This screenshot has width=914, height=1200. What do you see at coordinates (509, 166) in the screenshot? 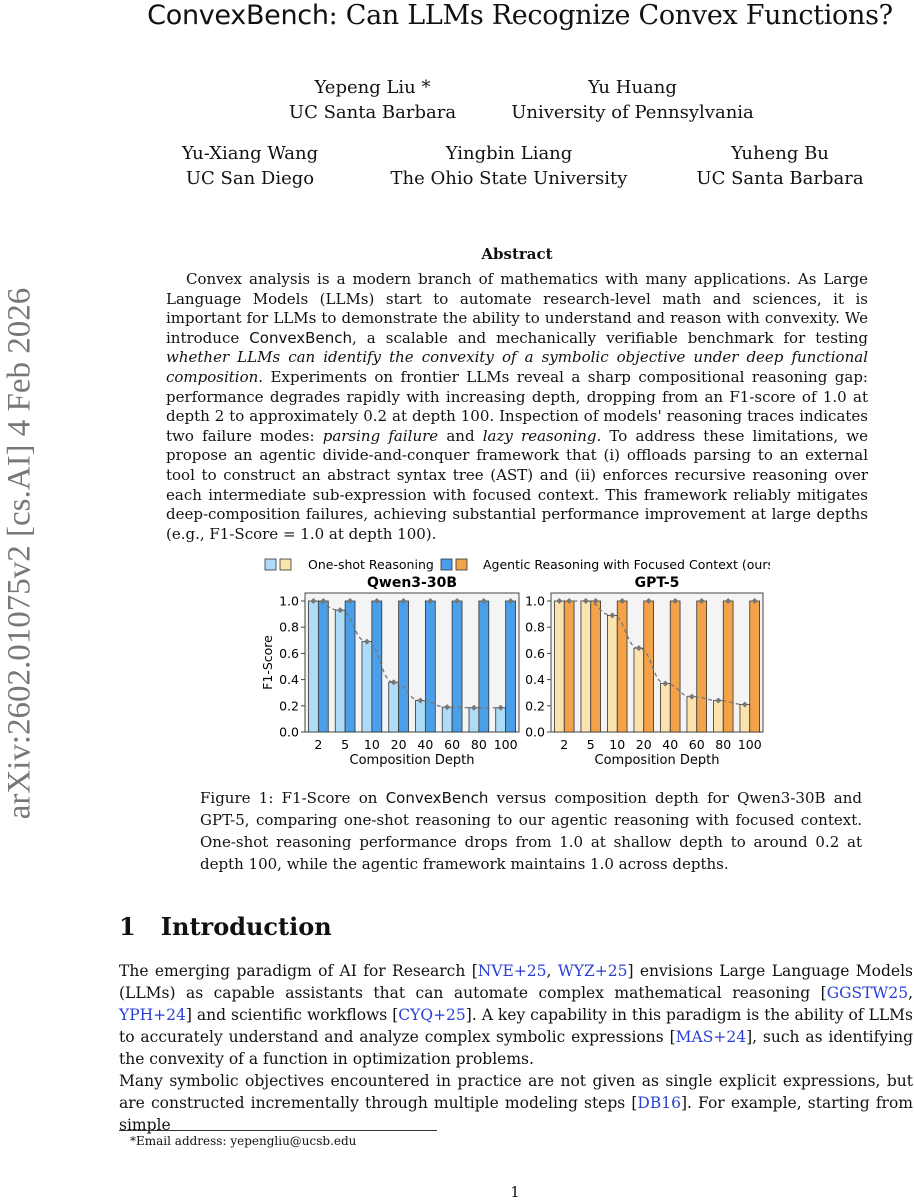
I see `author: Yingbin Liang The Ohio State University` at bounding box center [509, 166].